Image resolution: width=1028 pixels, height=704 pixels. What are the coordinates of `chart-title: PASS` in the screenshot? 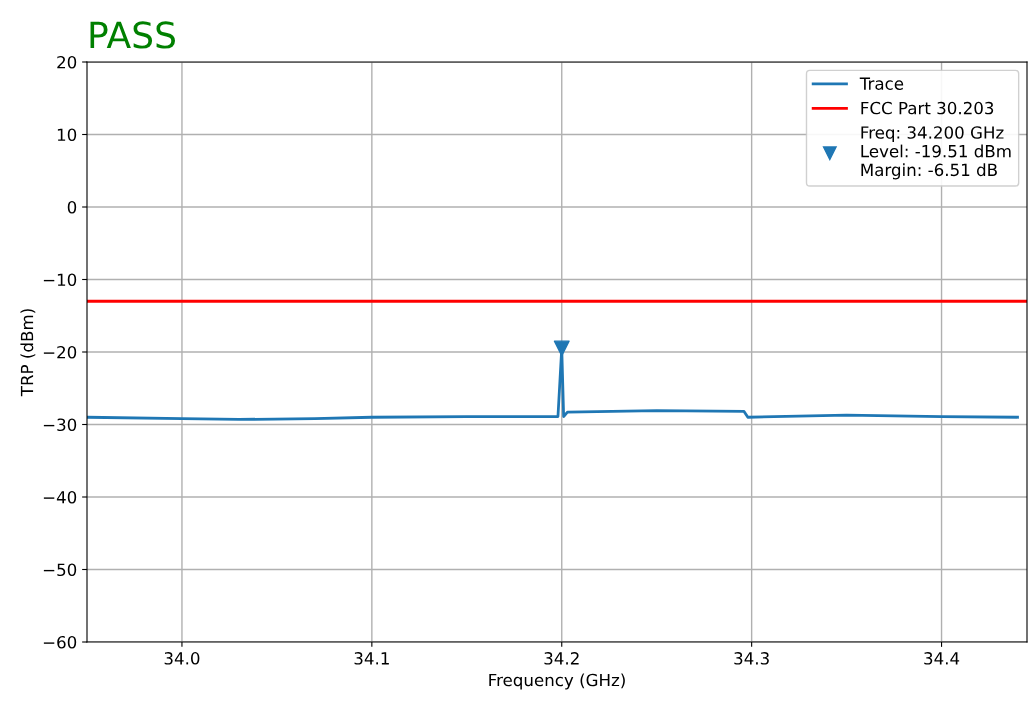 It's located at (133, 35).